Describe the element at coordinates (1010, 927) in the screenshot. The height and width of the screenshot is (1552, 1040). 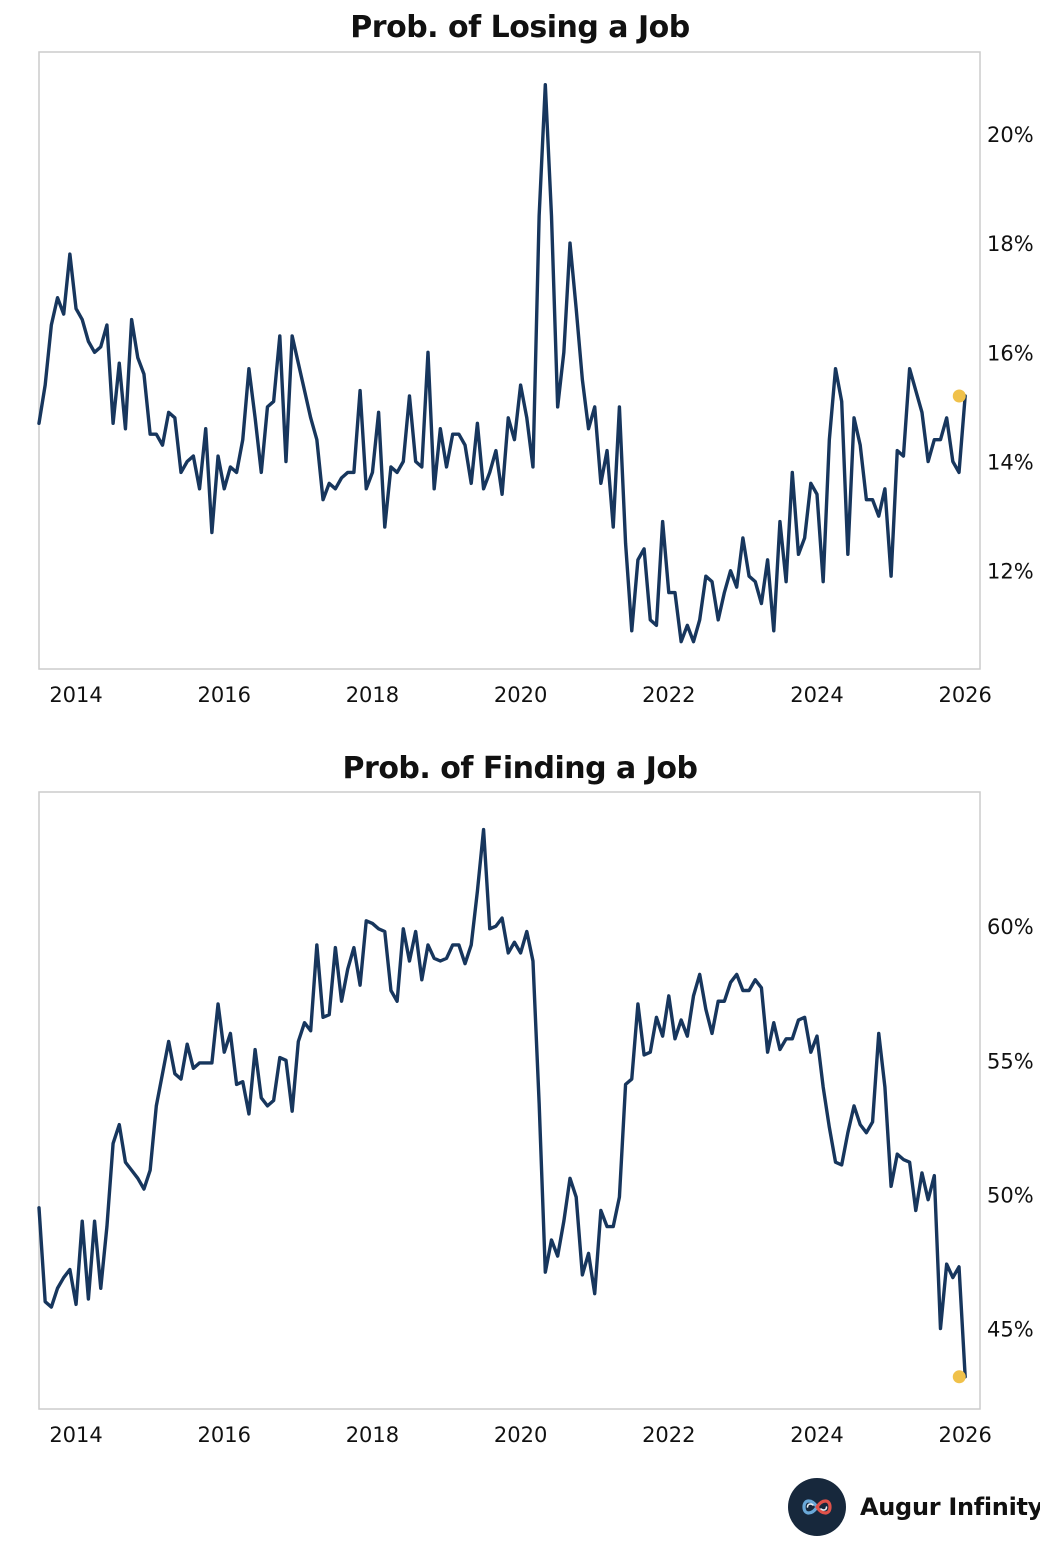
I see `y-tick-label: 60%` at that location.